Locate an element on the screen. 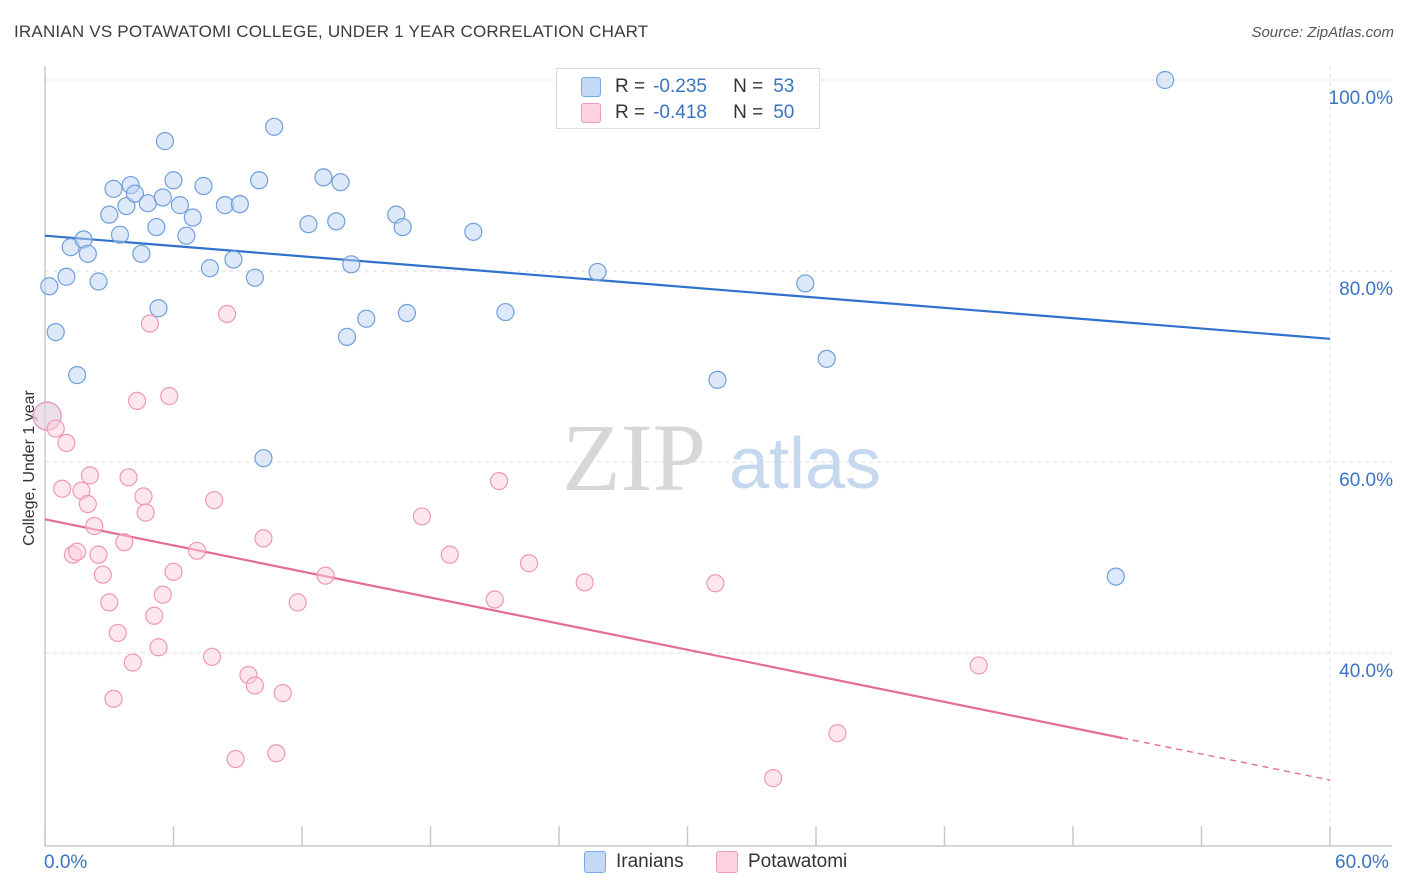 This screenshot has width=1406, height=892. bottom-legend: Iranians Potawatomi is located at coordinates (703, 864).